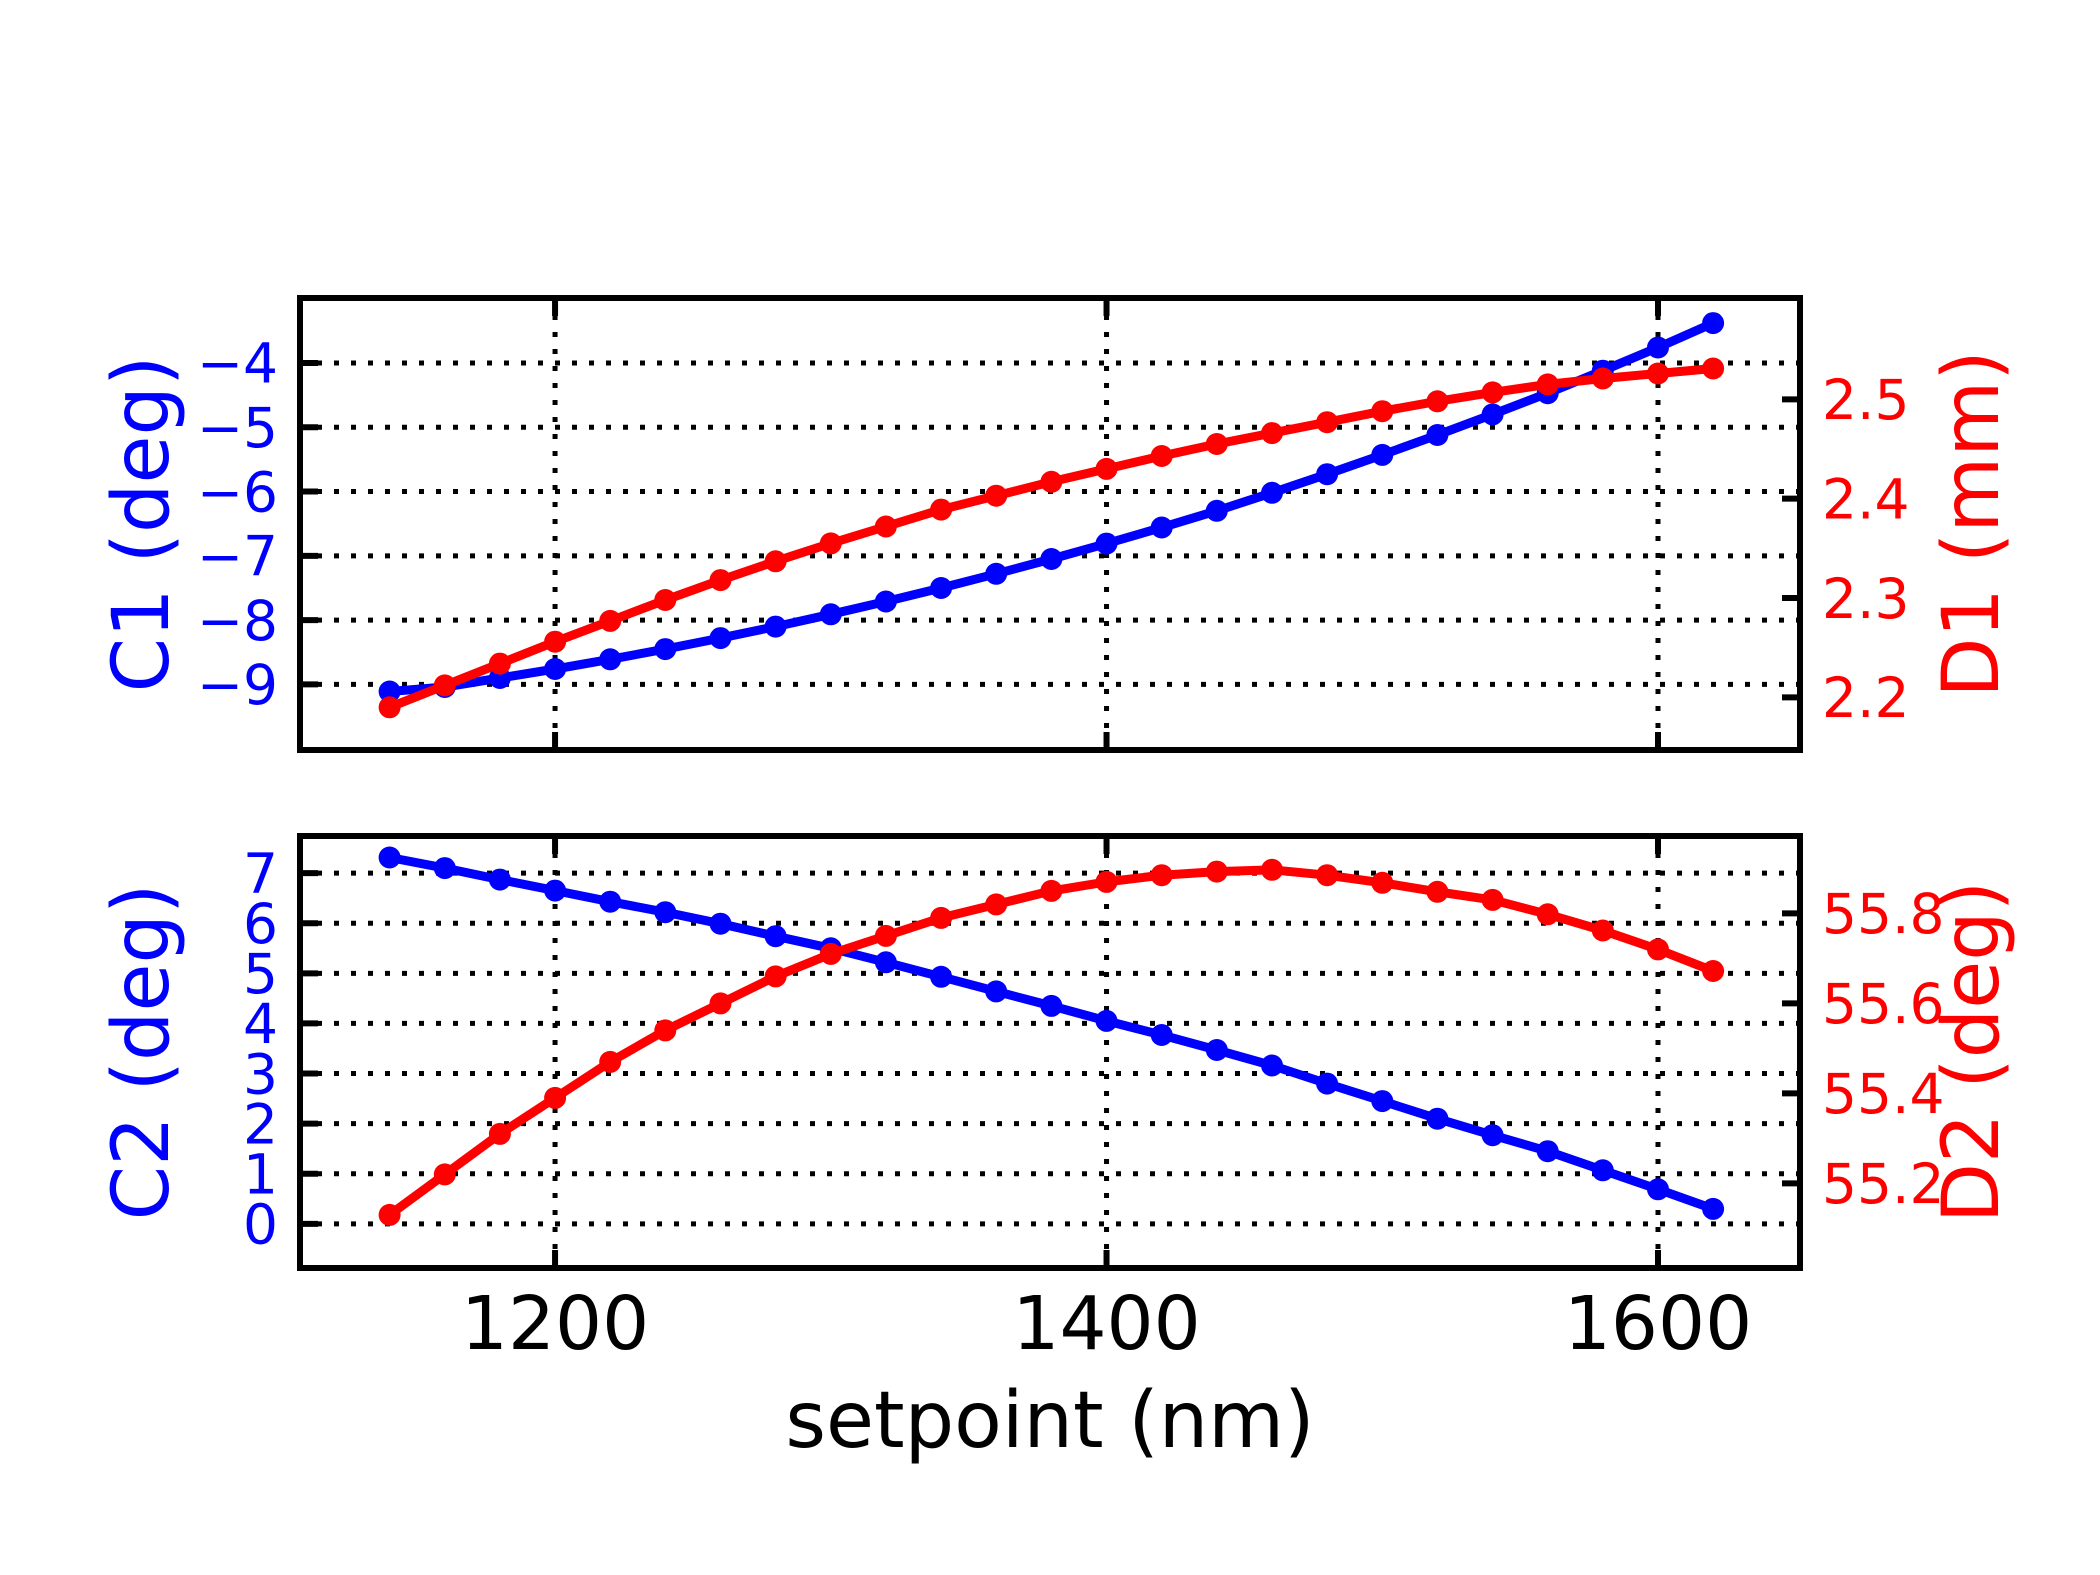 This screenshot has width=2100, height=1575. I want to click on left-y-tick-label: −5, so click(237, 428).